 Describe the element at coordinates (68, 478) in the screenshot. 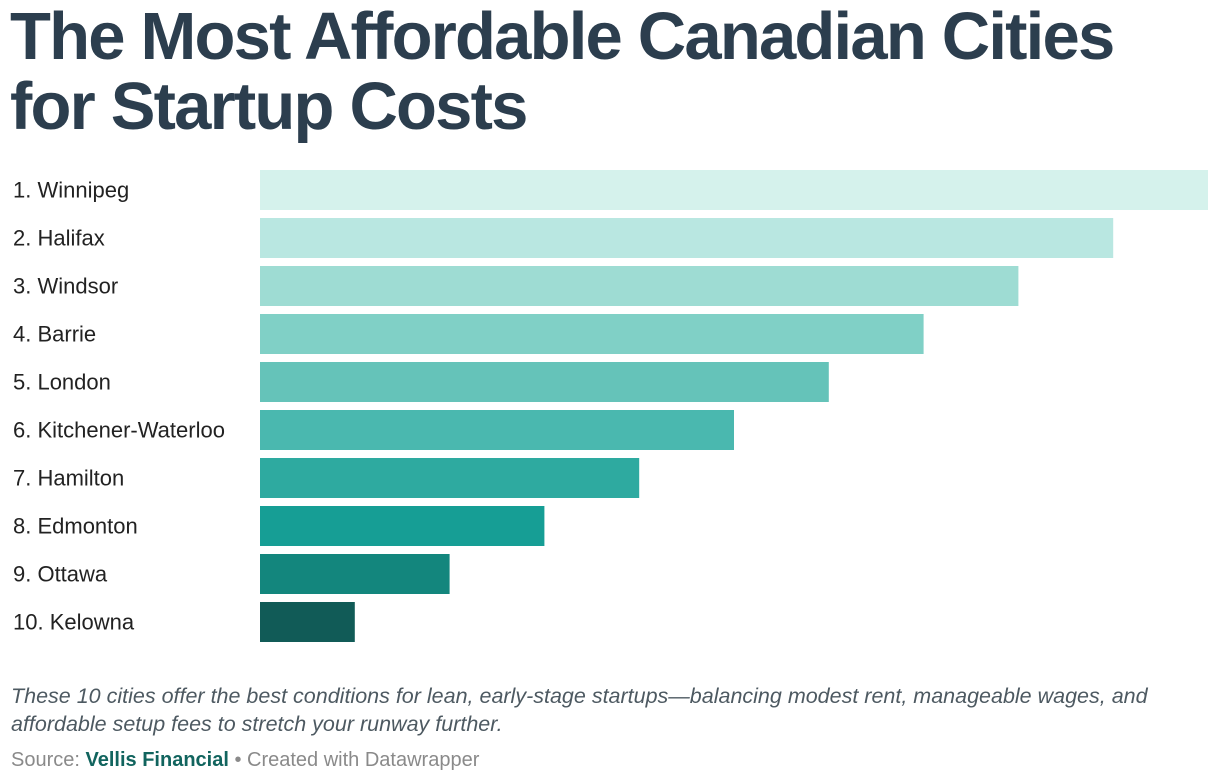

I see `category-label: 7. Hamilton` at that location.